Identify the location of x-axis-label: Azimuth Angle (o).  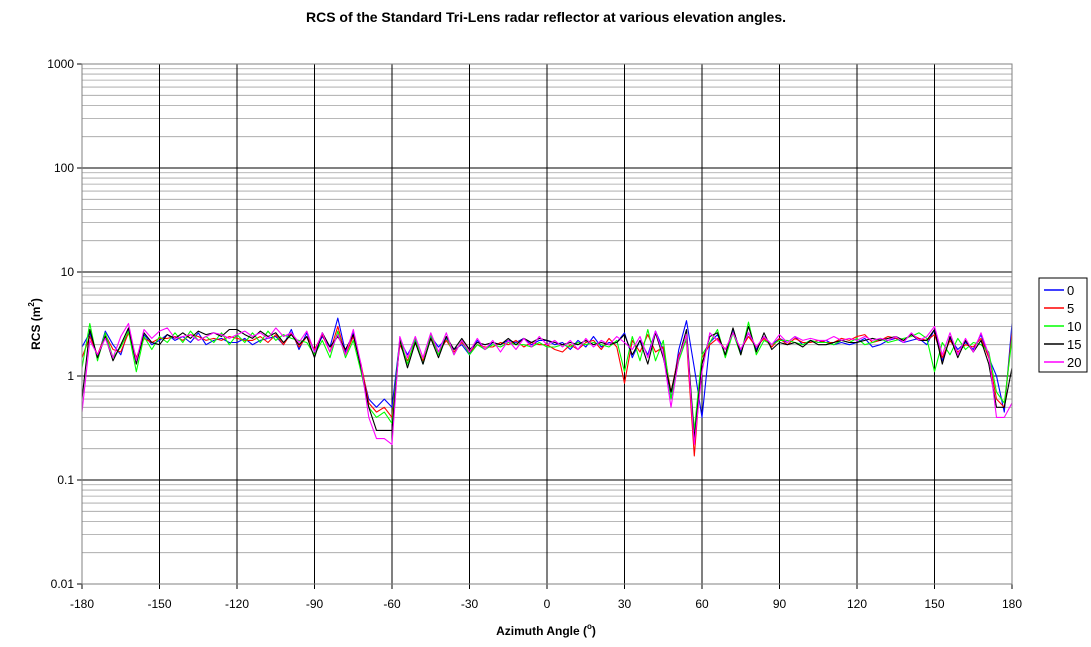
(546, 630).